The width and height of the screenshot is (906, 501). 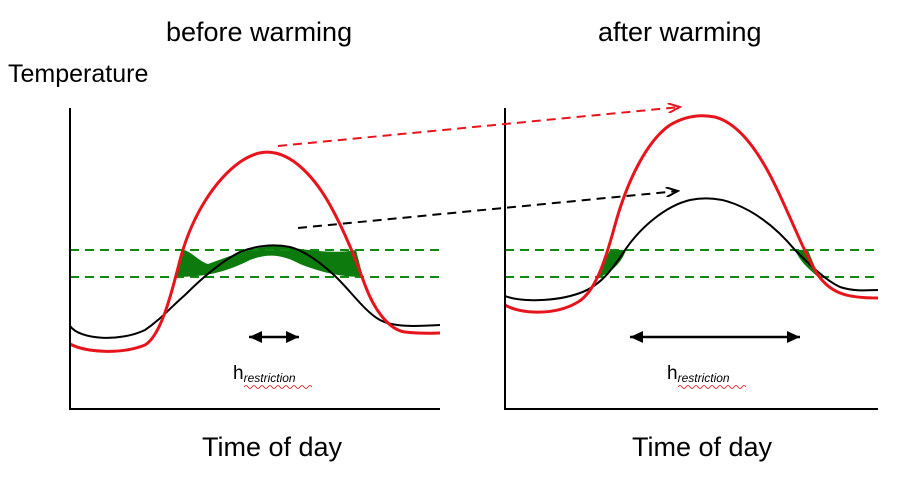 I want to click on h-main-left: h, so click(x=238, y=373).